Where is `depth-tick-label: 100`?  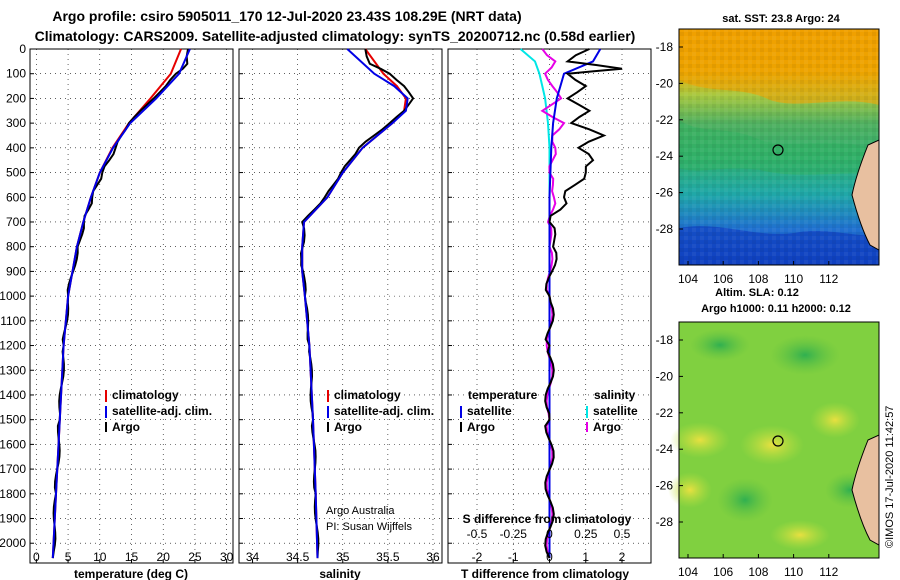 depth-tick-label: 100 is located at coordinates (16, 74).